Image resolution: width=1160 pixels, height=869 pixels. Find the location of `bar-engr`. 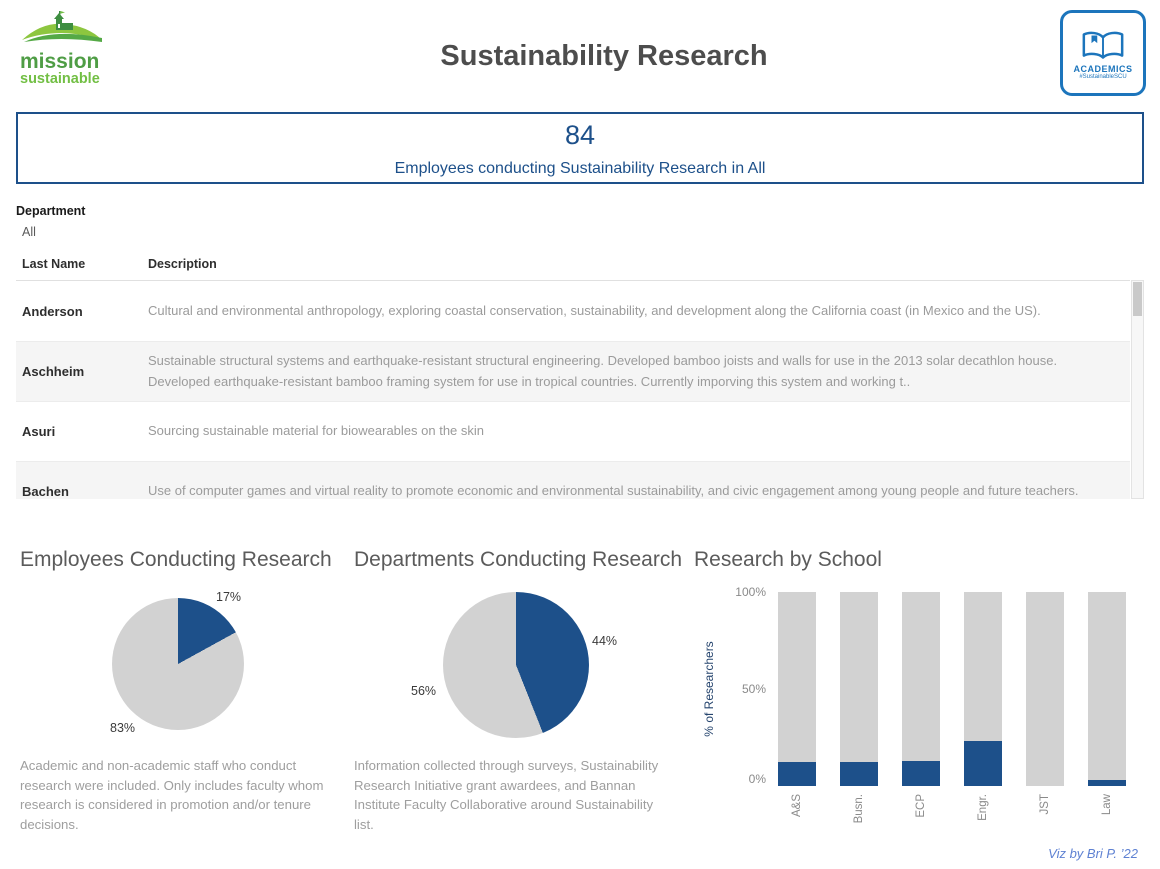

bar-engr is located at coordinates (983, 688).